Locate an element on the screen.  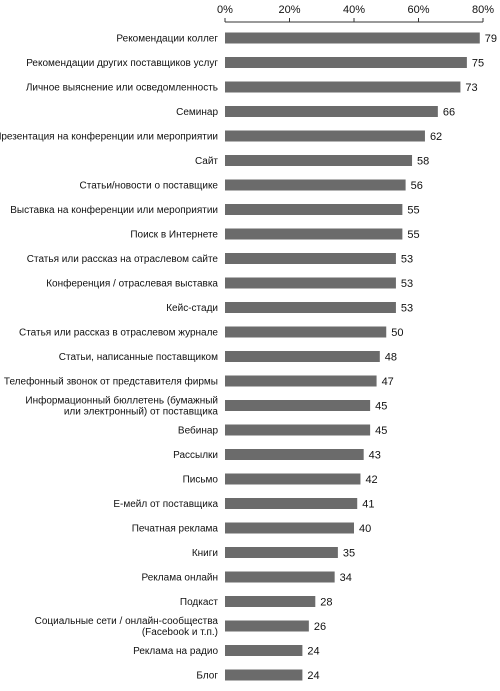
category-label: Печатная реклама is located at coordinates (175, 529).